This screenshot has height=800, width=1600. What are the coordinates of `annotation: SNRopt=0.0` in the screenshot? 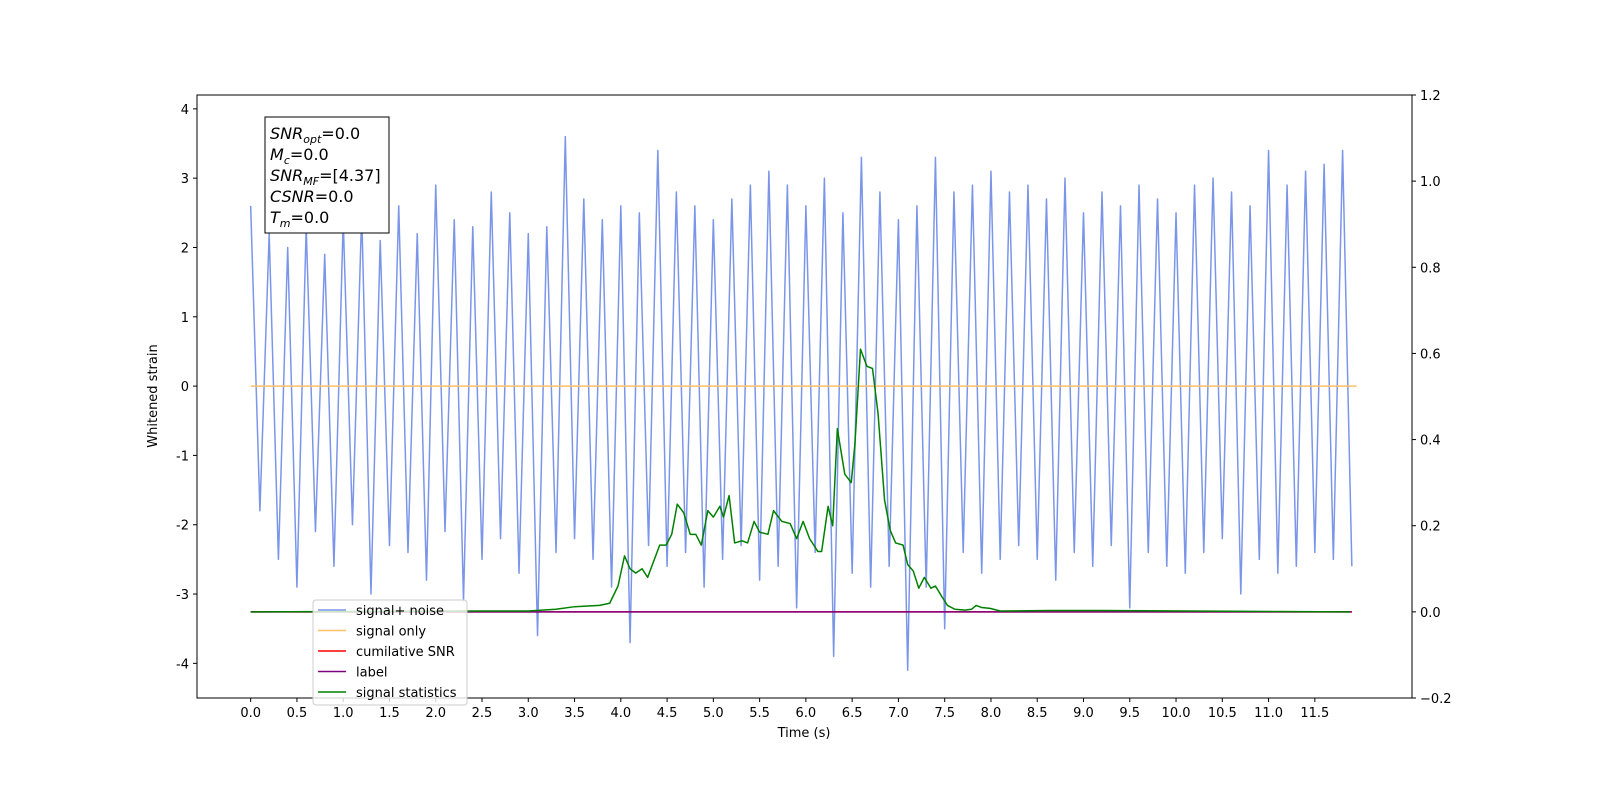 It's located at (315, 135).